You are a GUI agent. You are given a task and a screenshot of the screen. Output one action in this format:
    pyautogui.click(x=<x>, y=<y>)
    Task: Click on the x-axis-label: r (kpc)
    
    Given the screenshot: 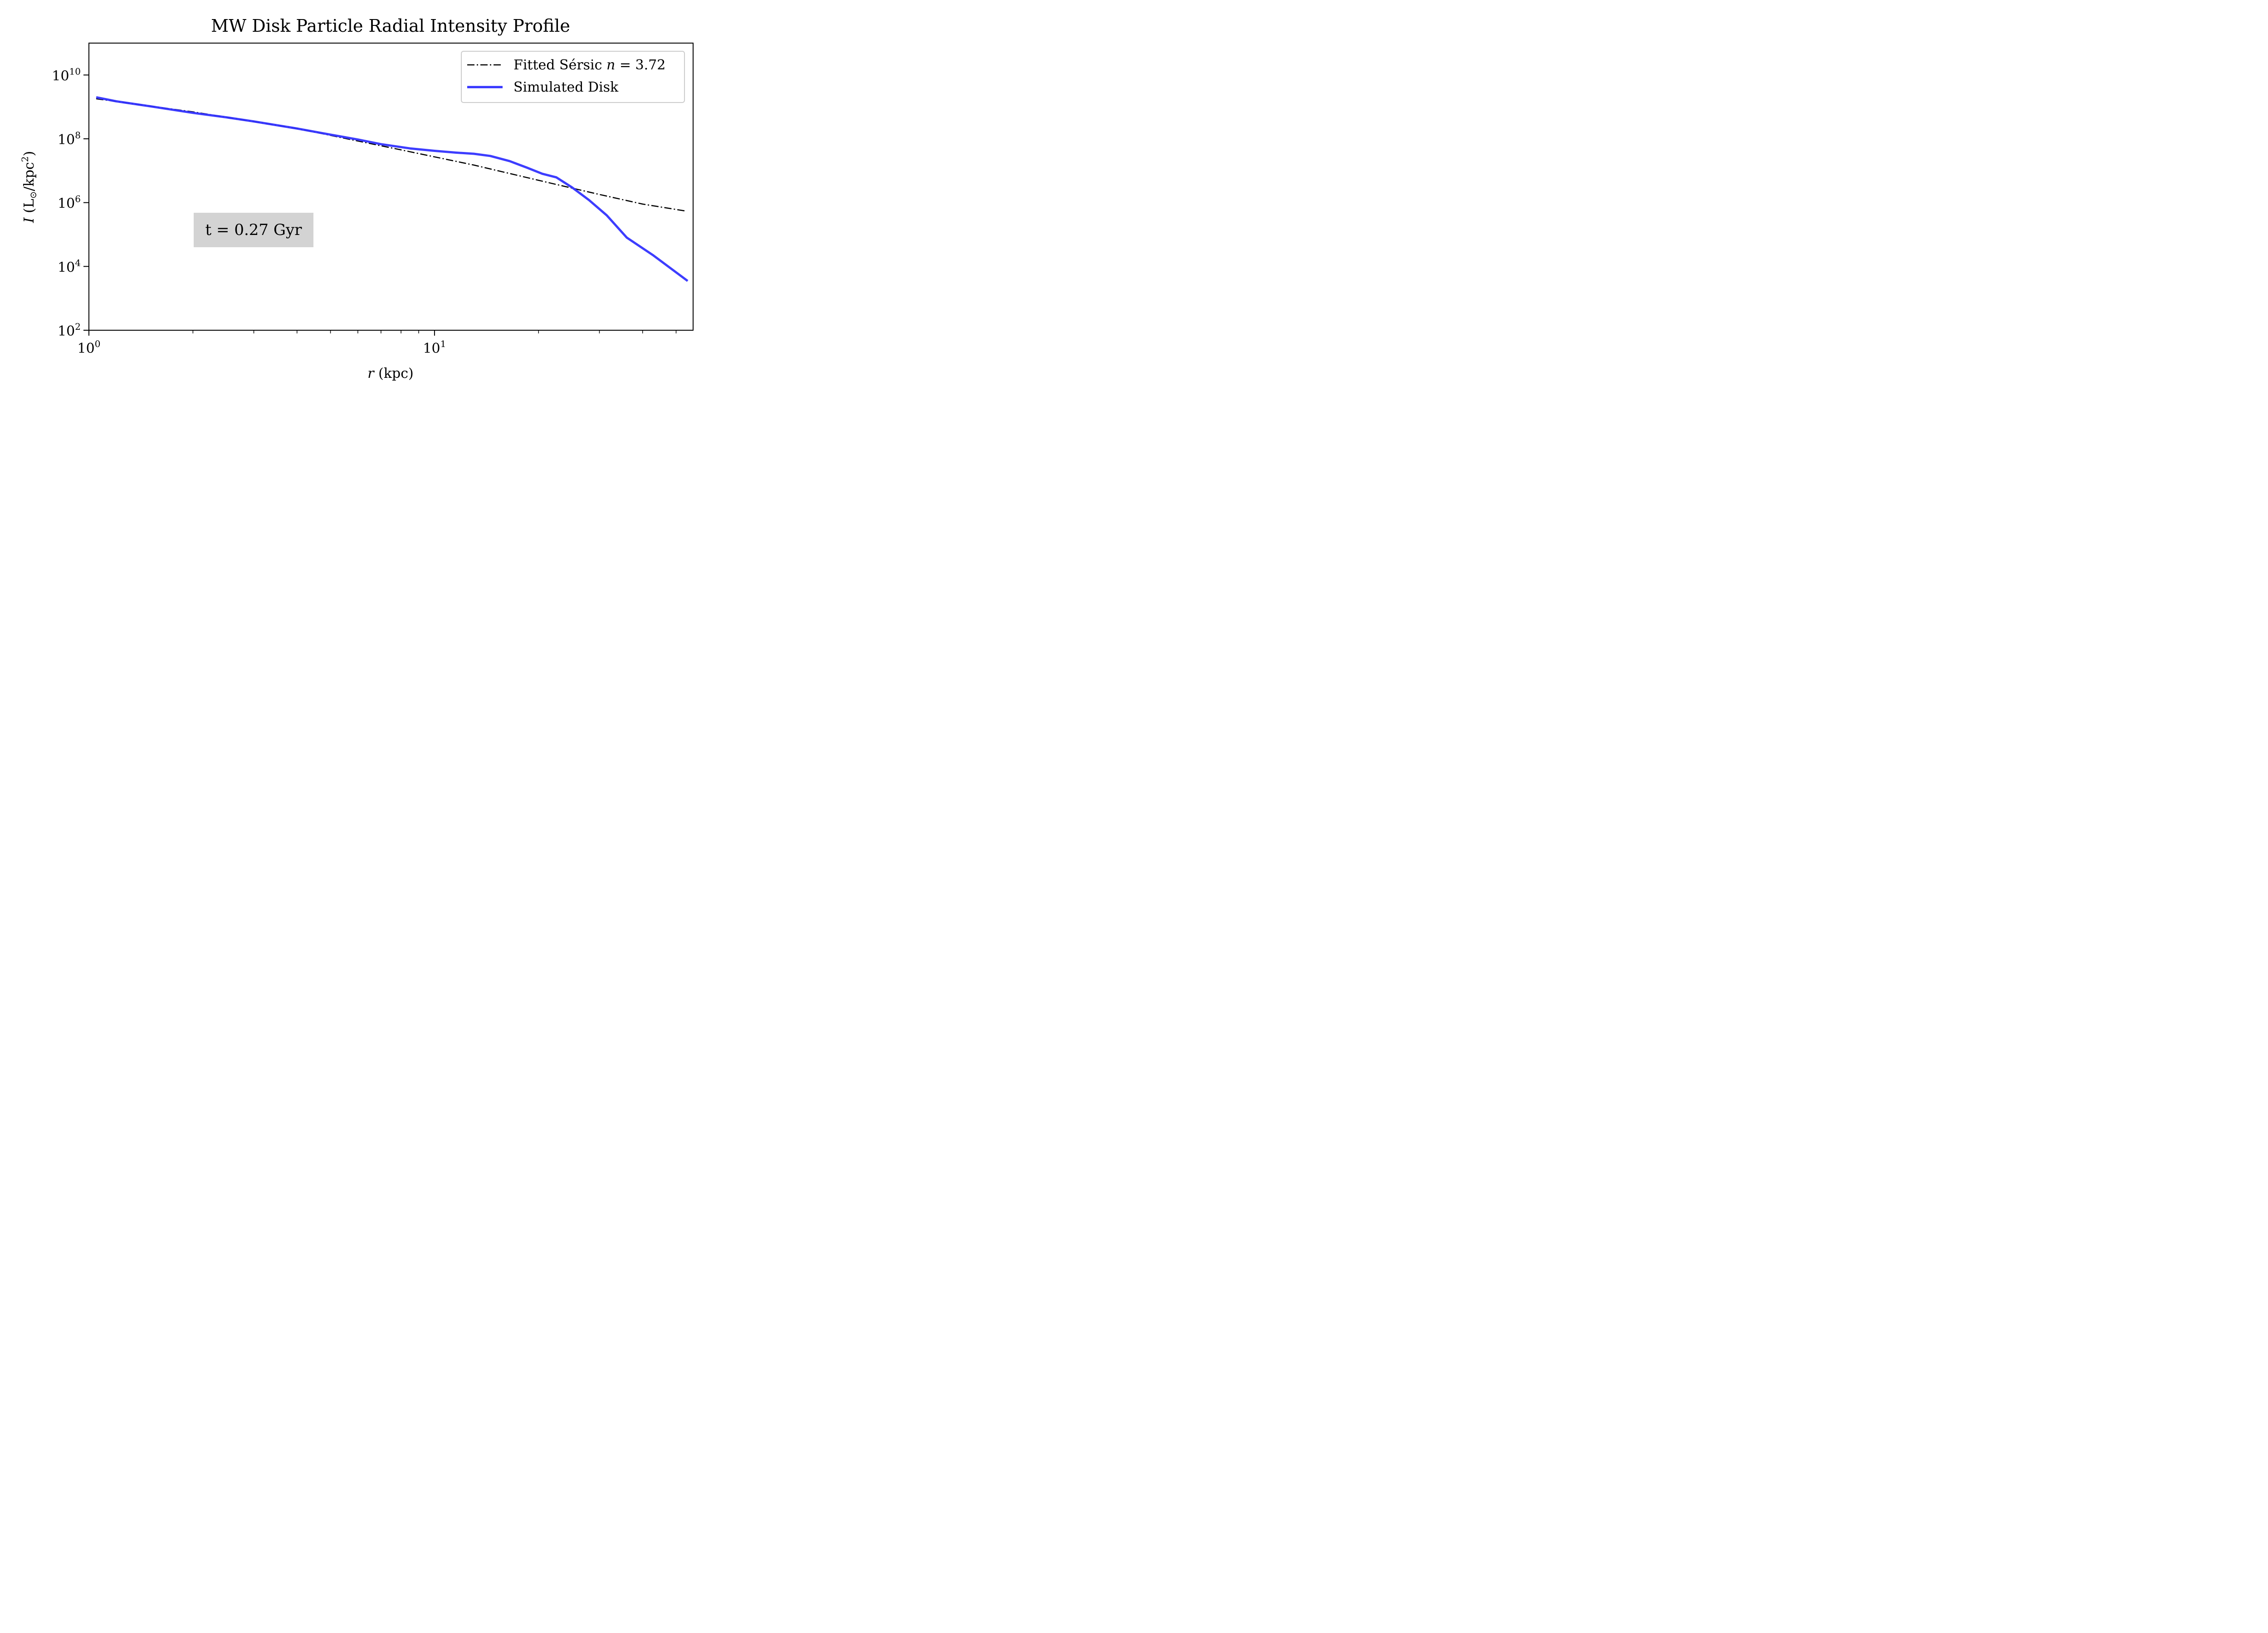 What is the action you would take?
    pyautogui.click(x=390, y=373)
    